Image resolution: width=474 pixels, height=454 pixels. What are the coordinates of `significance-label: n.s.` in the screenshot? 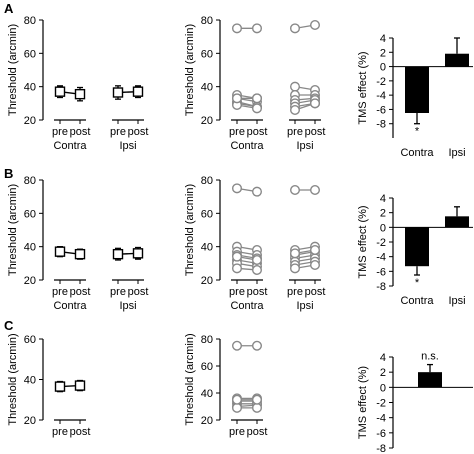 It's located at (430, 357).